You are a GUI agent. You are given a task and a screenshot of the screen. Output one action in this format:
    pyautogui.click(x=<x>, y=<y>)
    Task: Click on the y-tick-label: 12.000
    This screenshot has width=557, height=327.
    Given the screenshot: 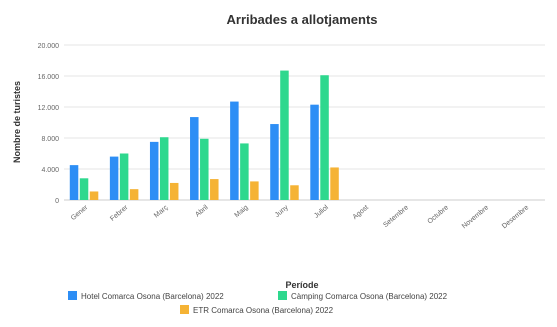 What is the action you would take?
    pyautogui.click(x=49, y=108)
    